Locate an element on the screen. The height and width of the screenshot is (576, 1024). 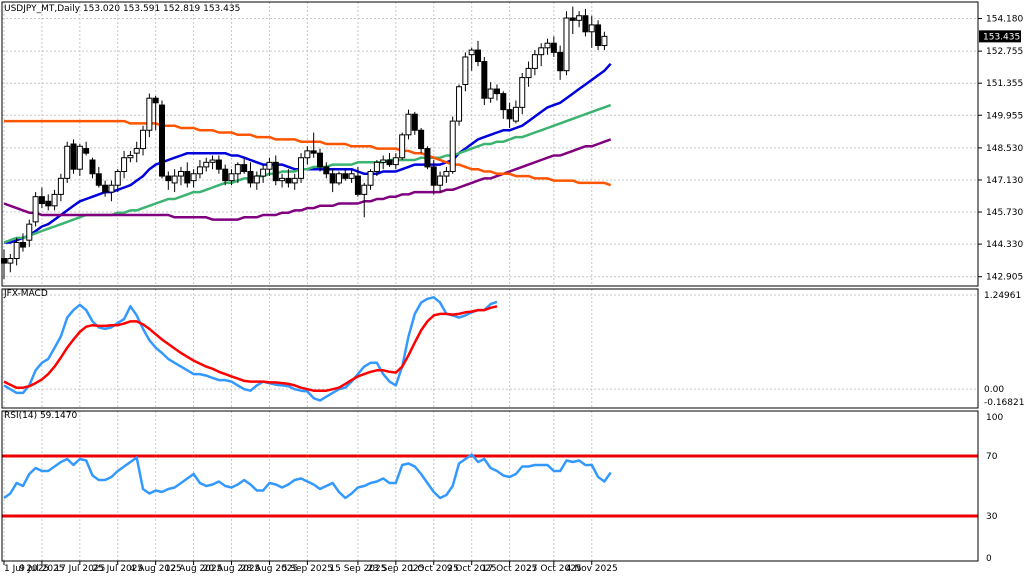
price-tick-label-4: 148.530 is located at coordinates (1004, 149).